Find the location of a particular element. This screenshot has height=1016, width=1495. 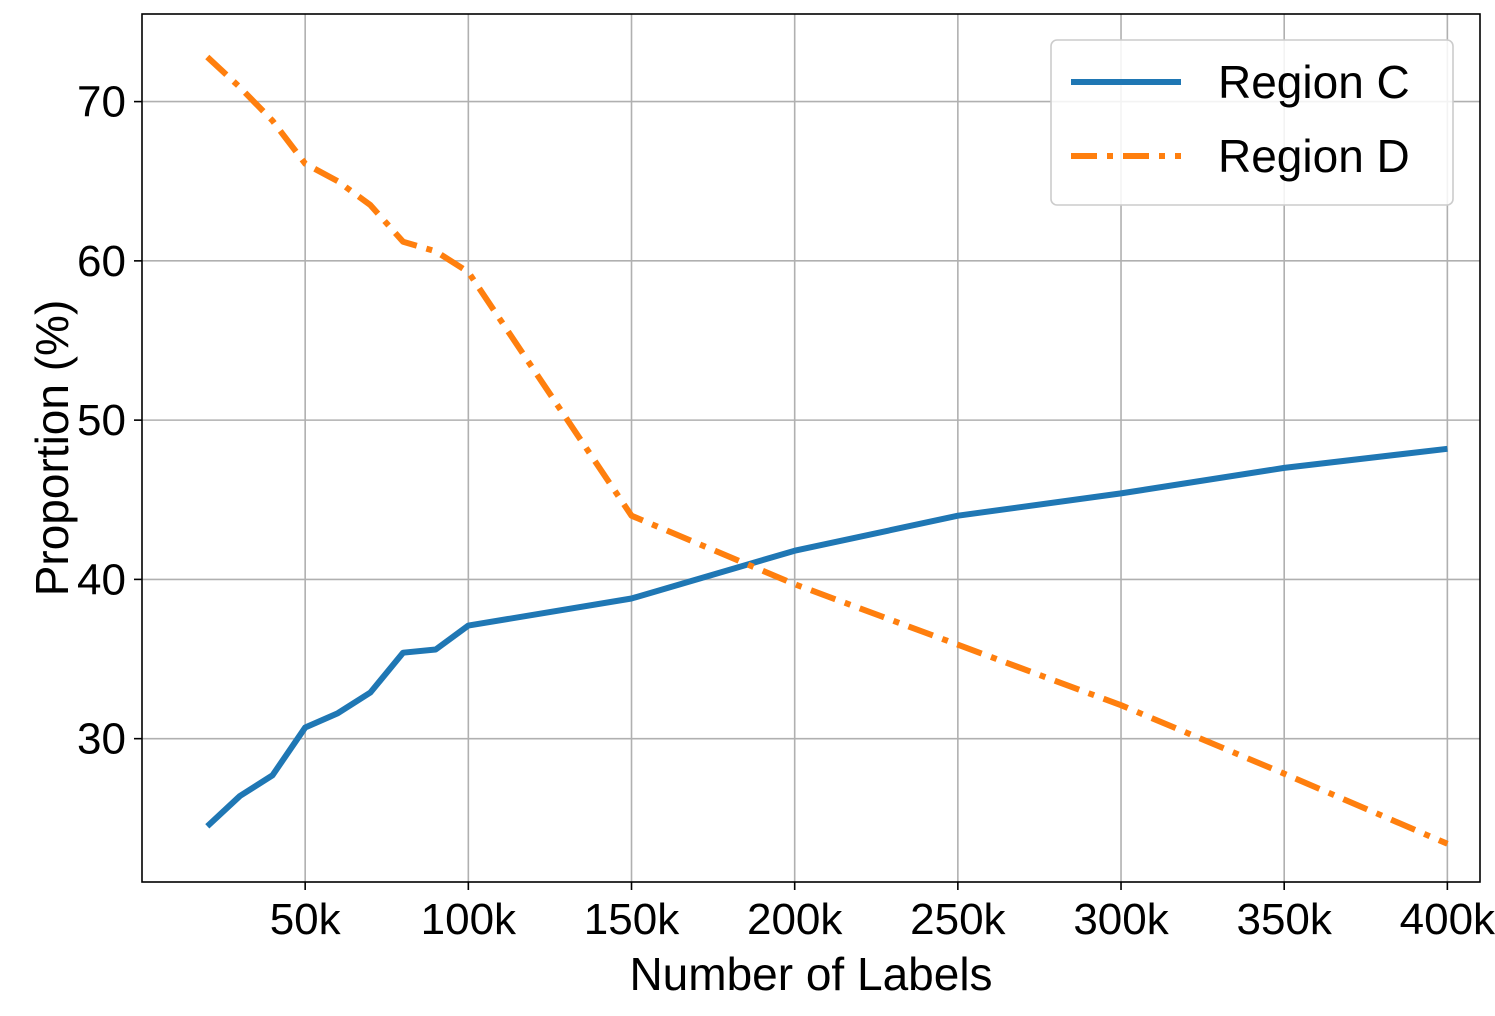

x-tick-label: 250k is located at coordinates (958, 919).